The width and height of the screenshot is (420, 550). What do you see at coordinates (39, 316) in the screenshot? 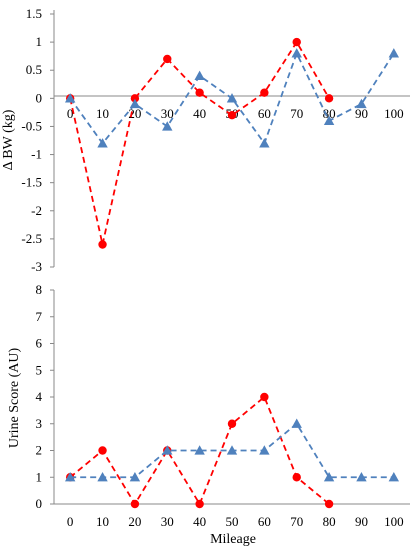
I see `y-tick-label: 7` at bounding box center [39, 316].